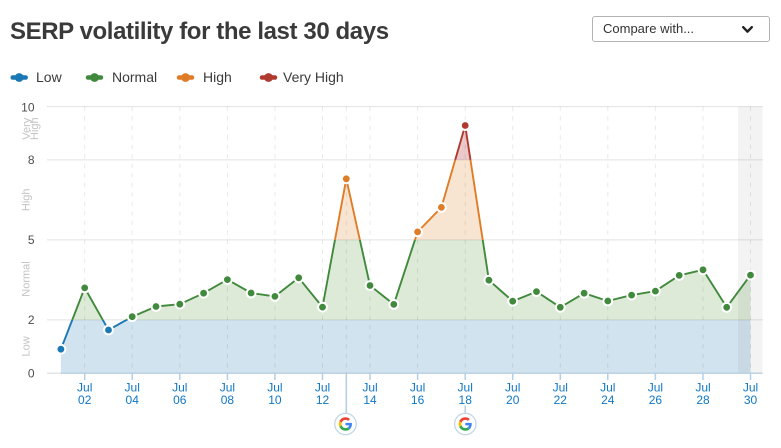 Image resolution: width=781 pixels, height=448 pixels. What do you see at coordinates (28, 107) in the screenshot?
I see `svg-text: 10` at bounding box center [28, 107].